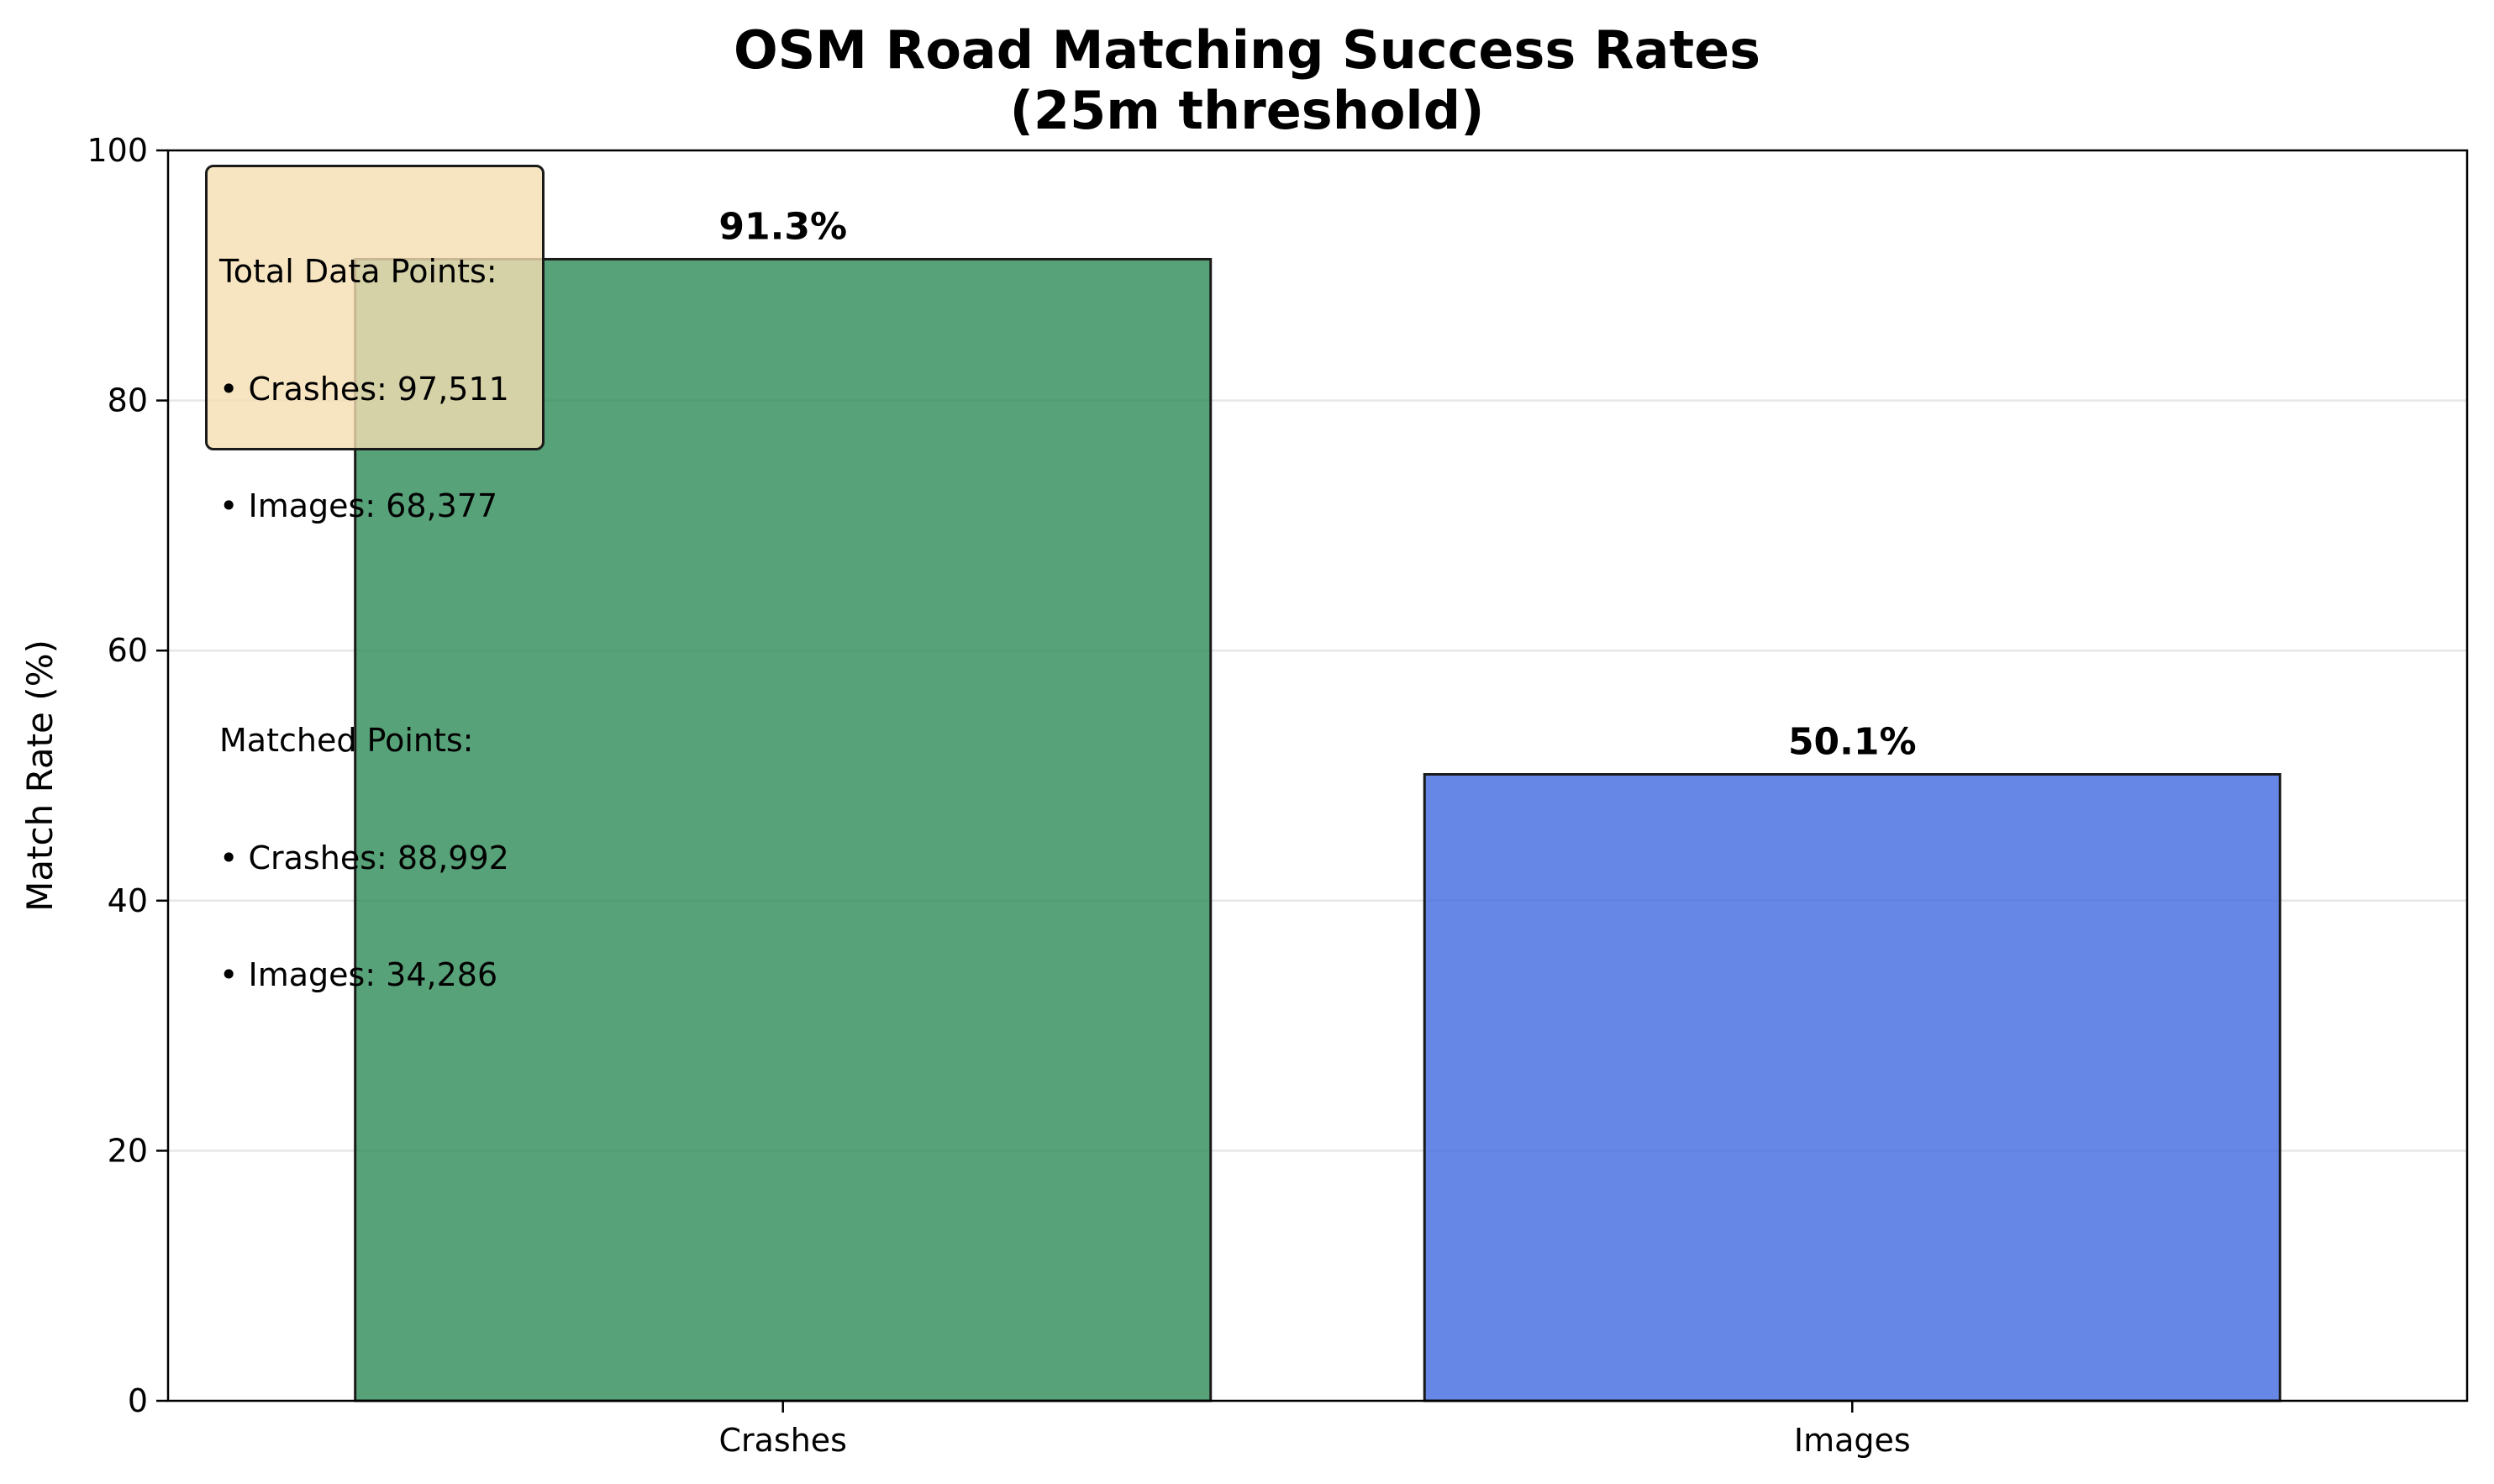  Describe the element at coordinates (128, 901) in the screenshot. I see `y-tick-label-40: 40` at that location.